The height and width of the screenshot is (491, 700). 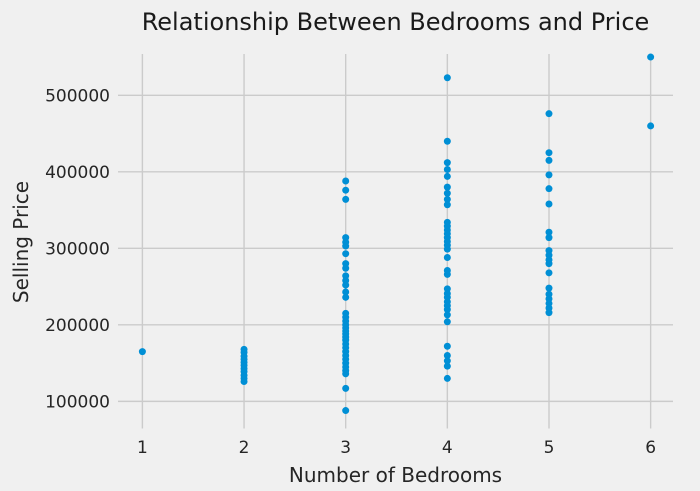 What do you see at coordinates (77, 402) in the screenshot?
I see `y-tick-label: 100000` at bounding box center [77, 402].